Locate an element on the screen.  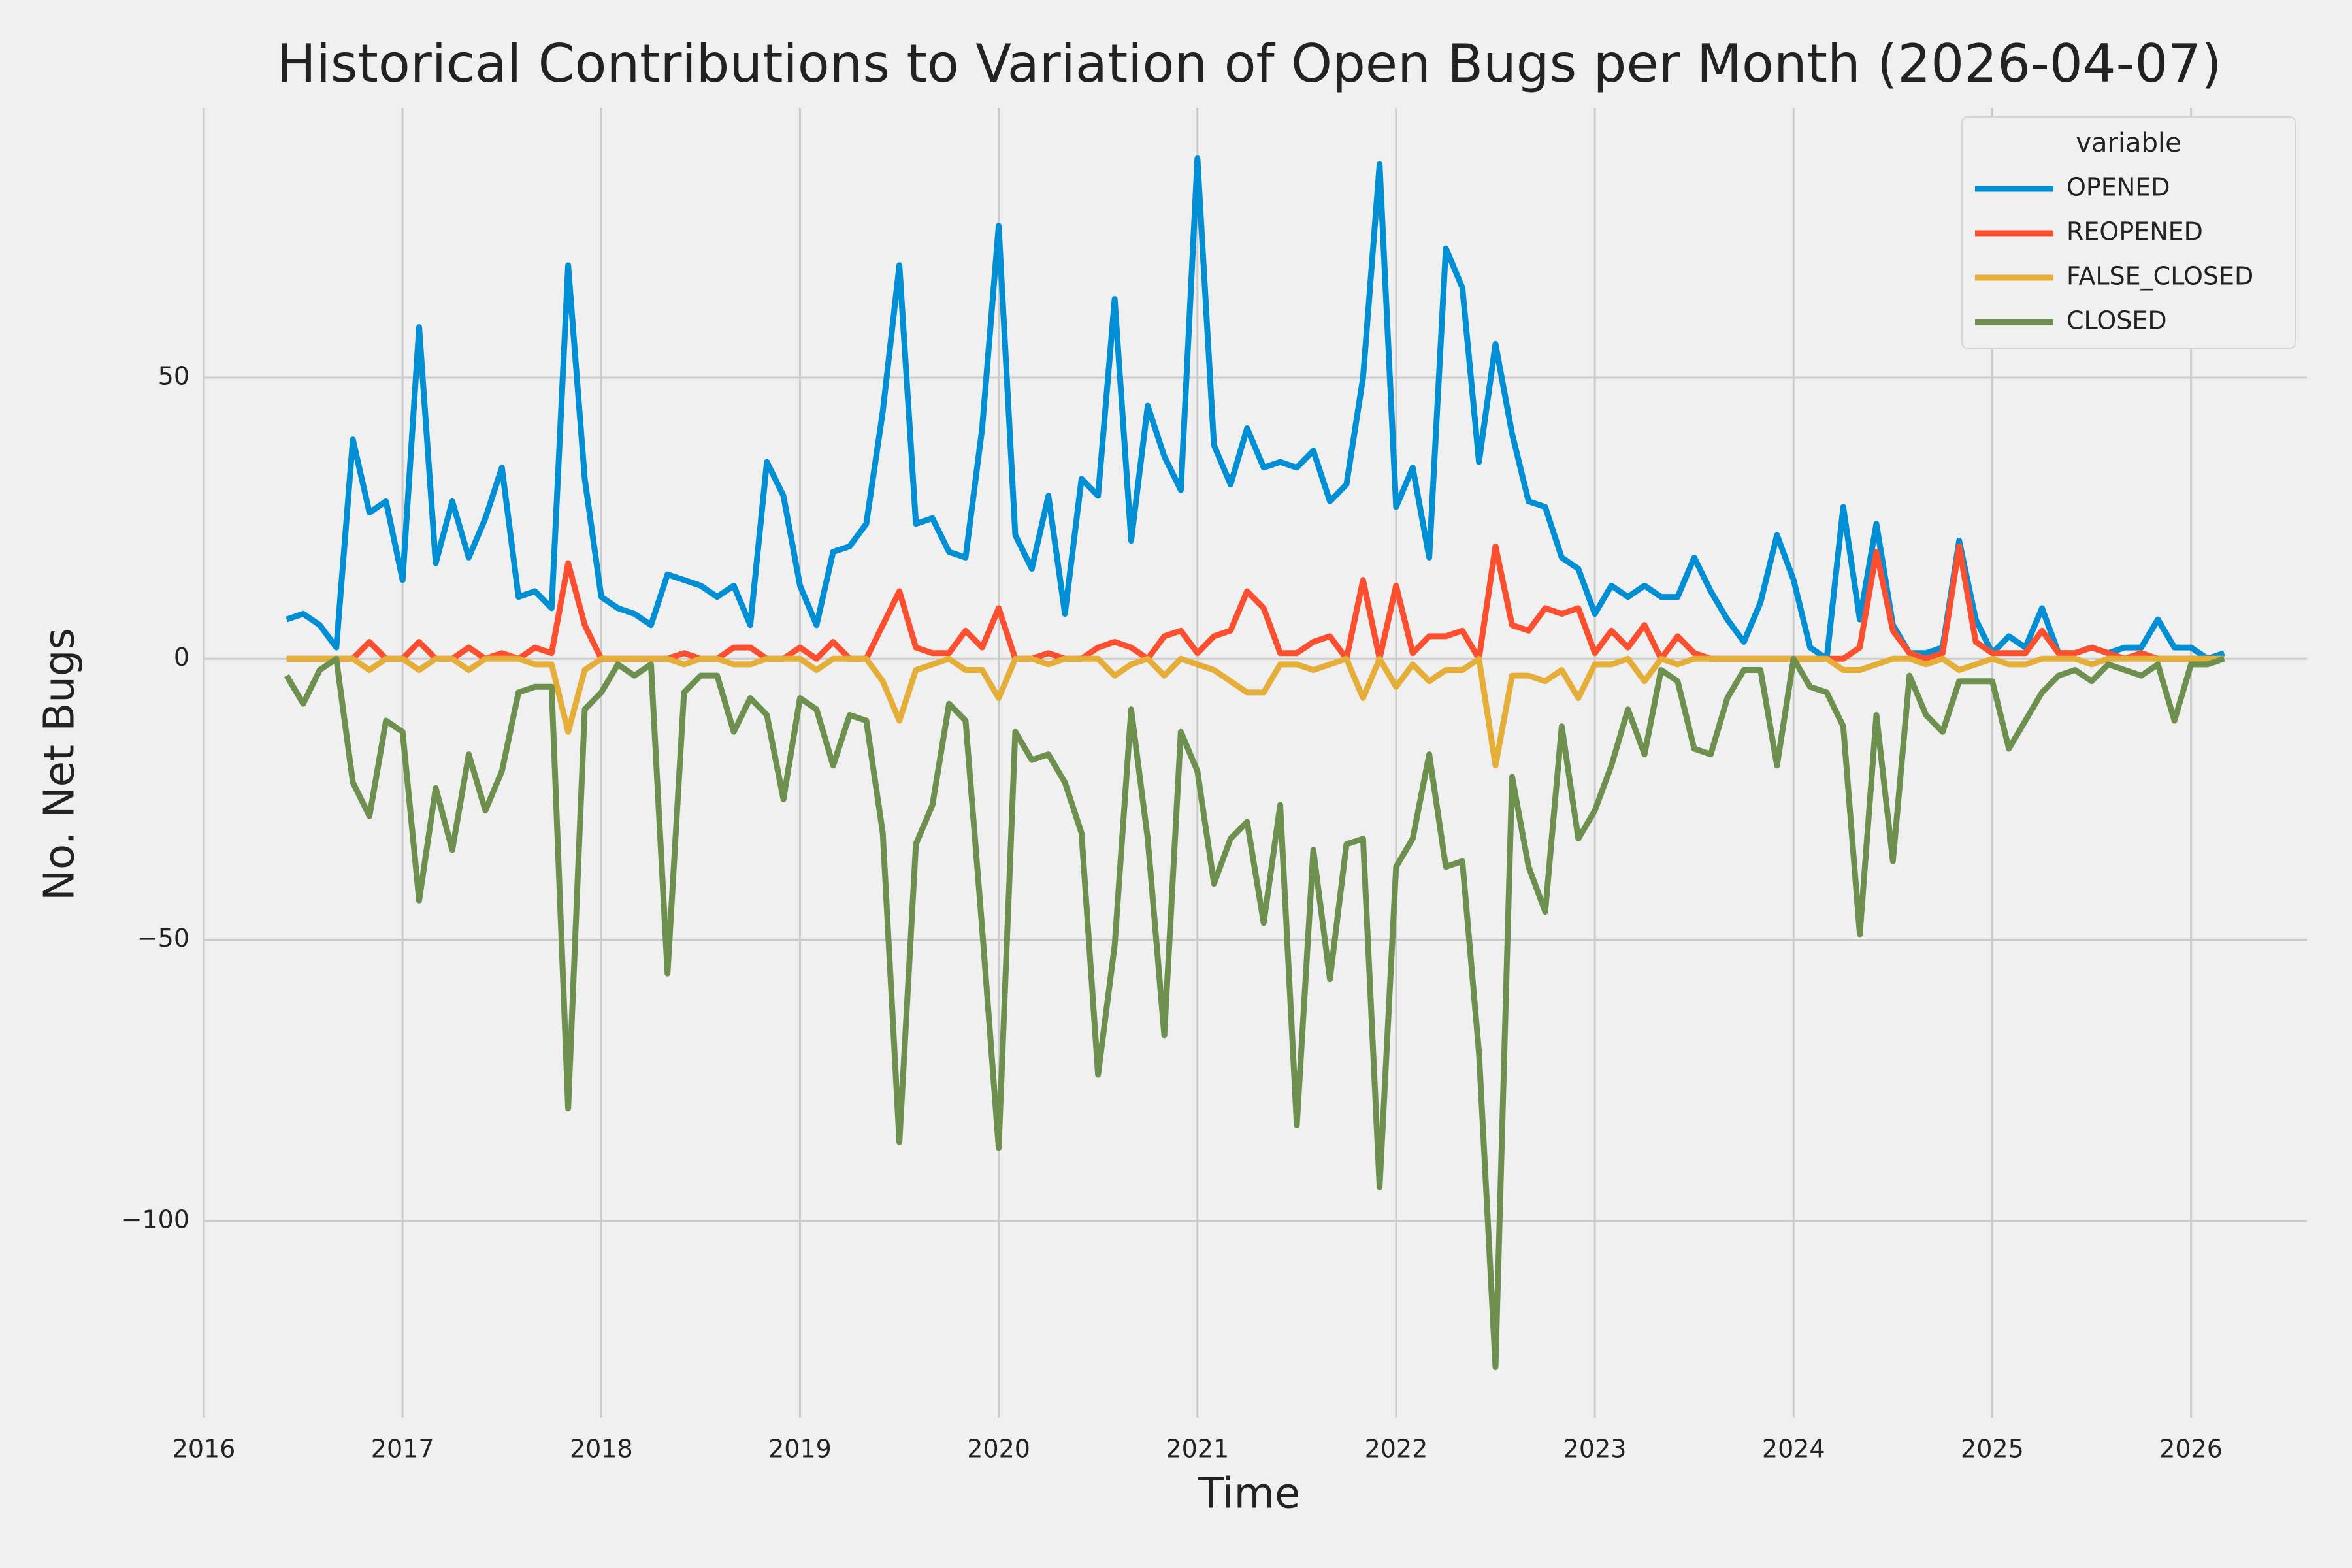
x-tick-label: 2019 is located at coordinates (800, 1449).